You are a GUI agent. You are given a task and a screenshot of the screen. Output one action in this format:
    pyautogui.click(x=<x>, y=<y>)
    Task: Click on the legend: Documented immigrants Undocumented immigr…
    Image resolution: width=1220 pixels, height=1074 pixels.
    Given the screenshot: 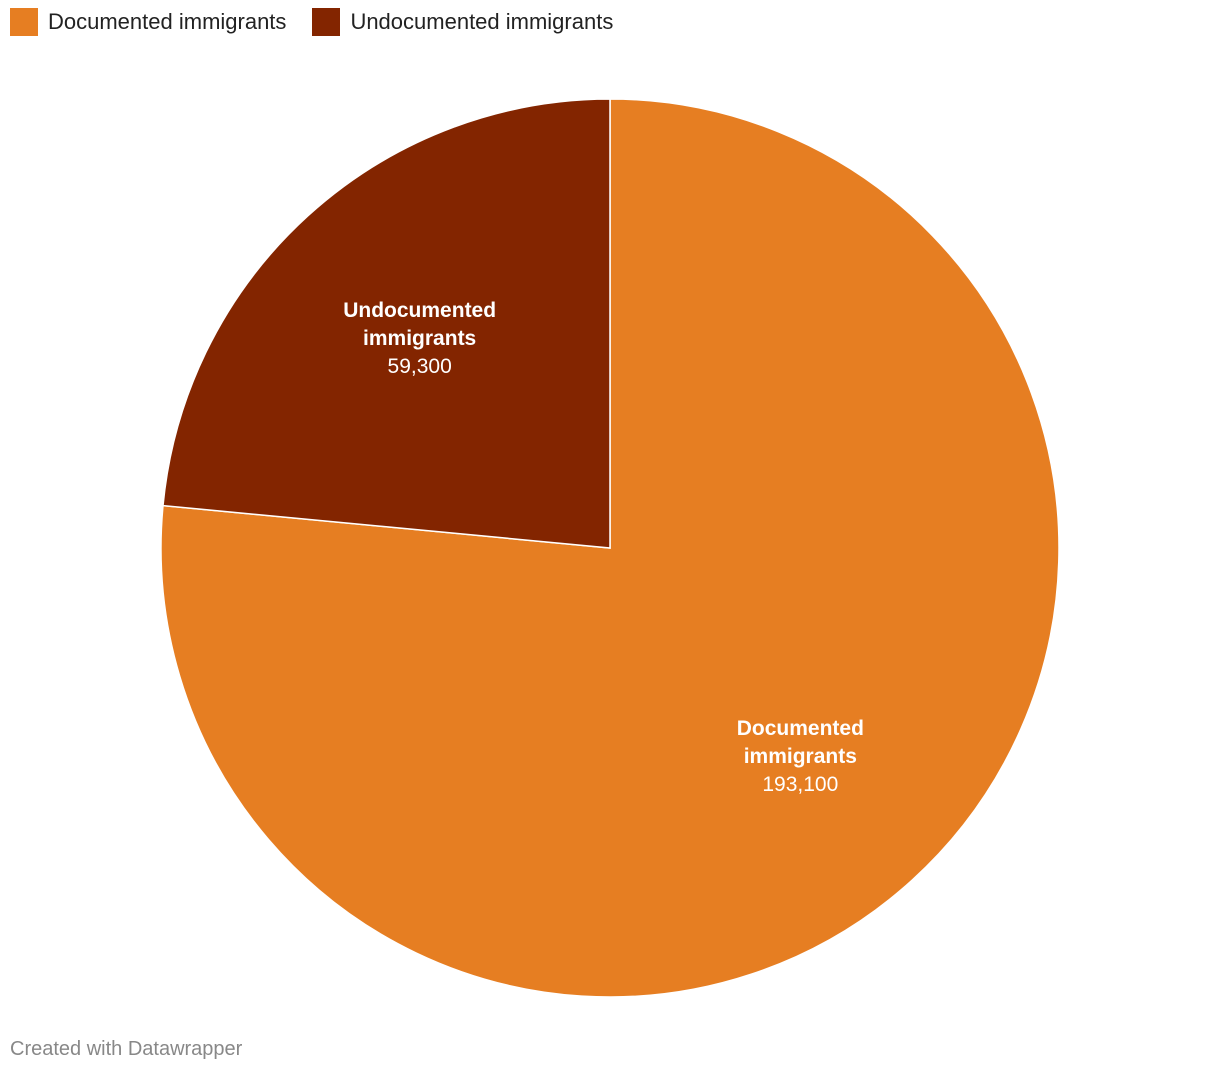 What is the action you would take?
    pyautogui.click(x=311, y=22)
    